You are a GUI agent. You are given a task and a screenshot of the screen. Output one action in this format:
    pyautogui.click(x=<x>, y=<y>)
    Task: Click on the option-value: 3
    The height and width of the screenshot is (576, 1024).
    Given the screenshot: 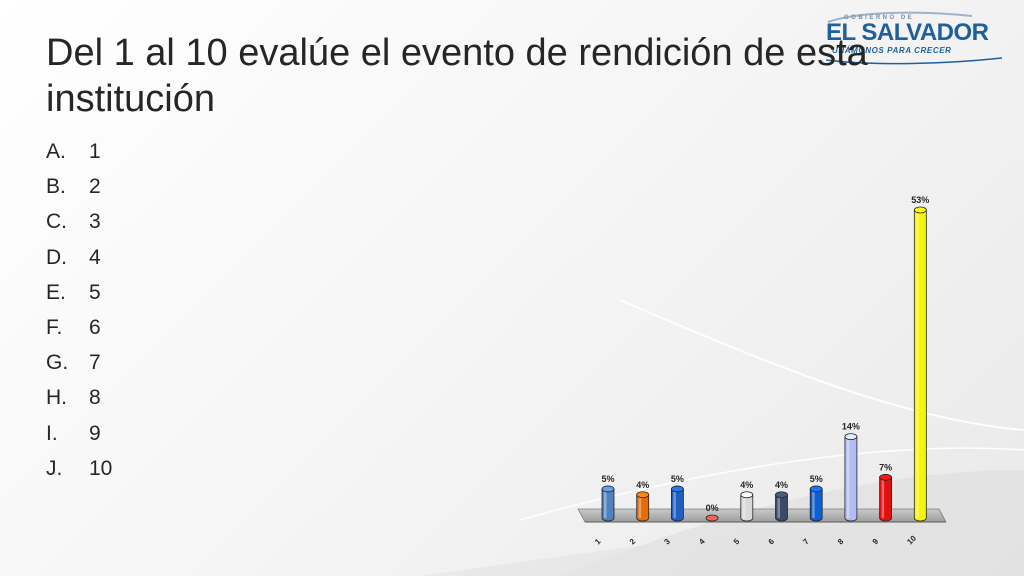 What is the action you would take?
    pyautogui.click(x=95, y=222)
    